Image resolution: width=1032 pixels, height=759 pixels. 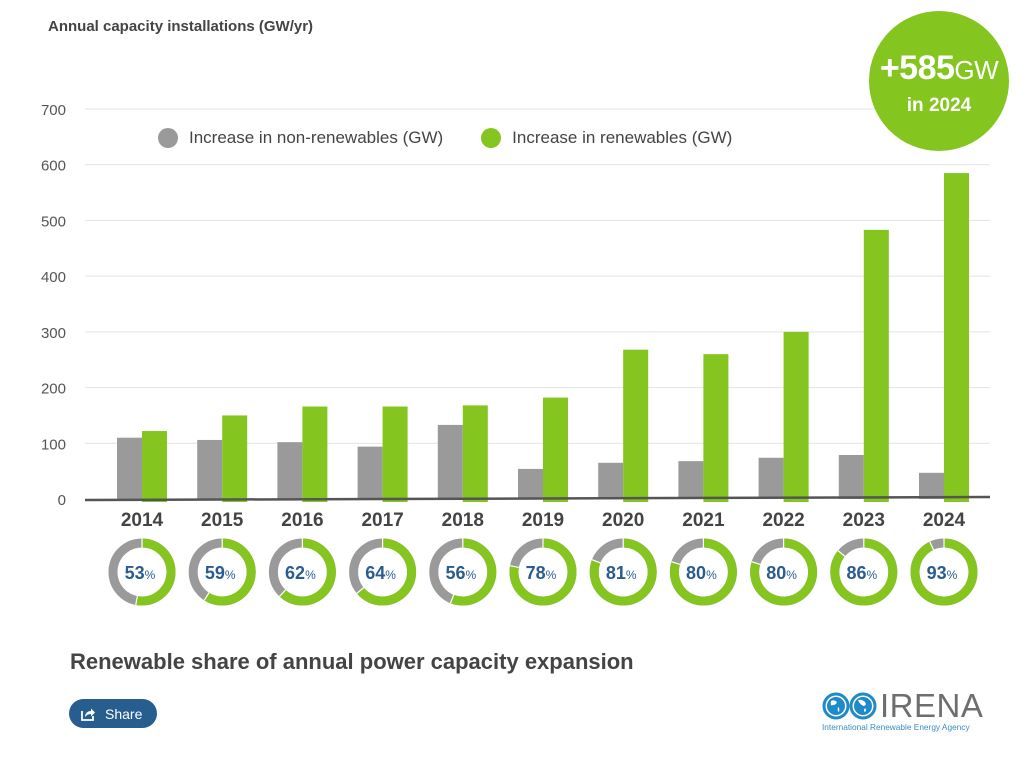 What do you see at coordinates (53, 166) in the screenshot?
I see `y-tick-label: 600` at bounding box center [53, 166].